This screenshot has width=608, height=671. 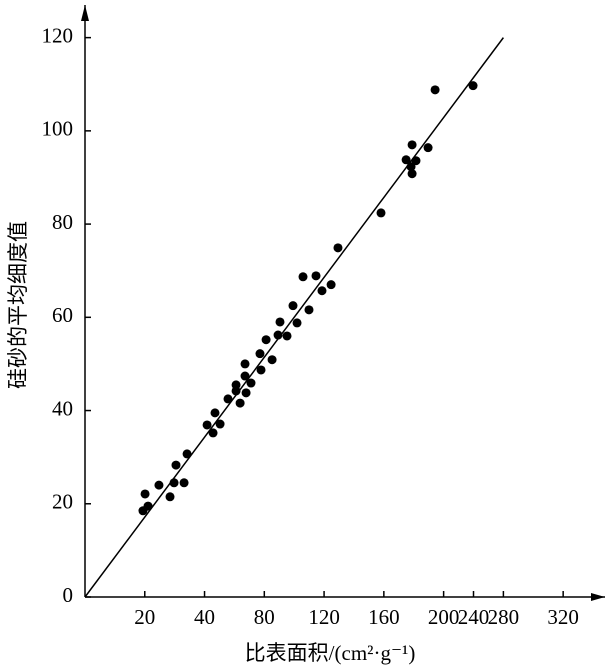 I want to click on x-tick-label: 280, so click(x=504, y=617).